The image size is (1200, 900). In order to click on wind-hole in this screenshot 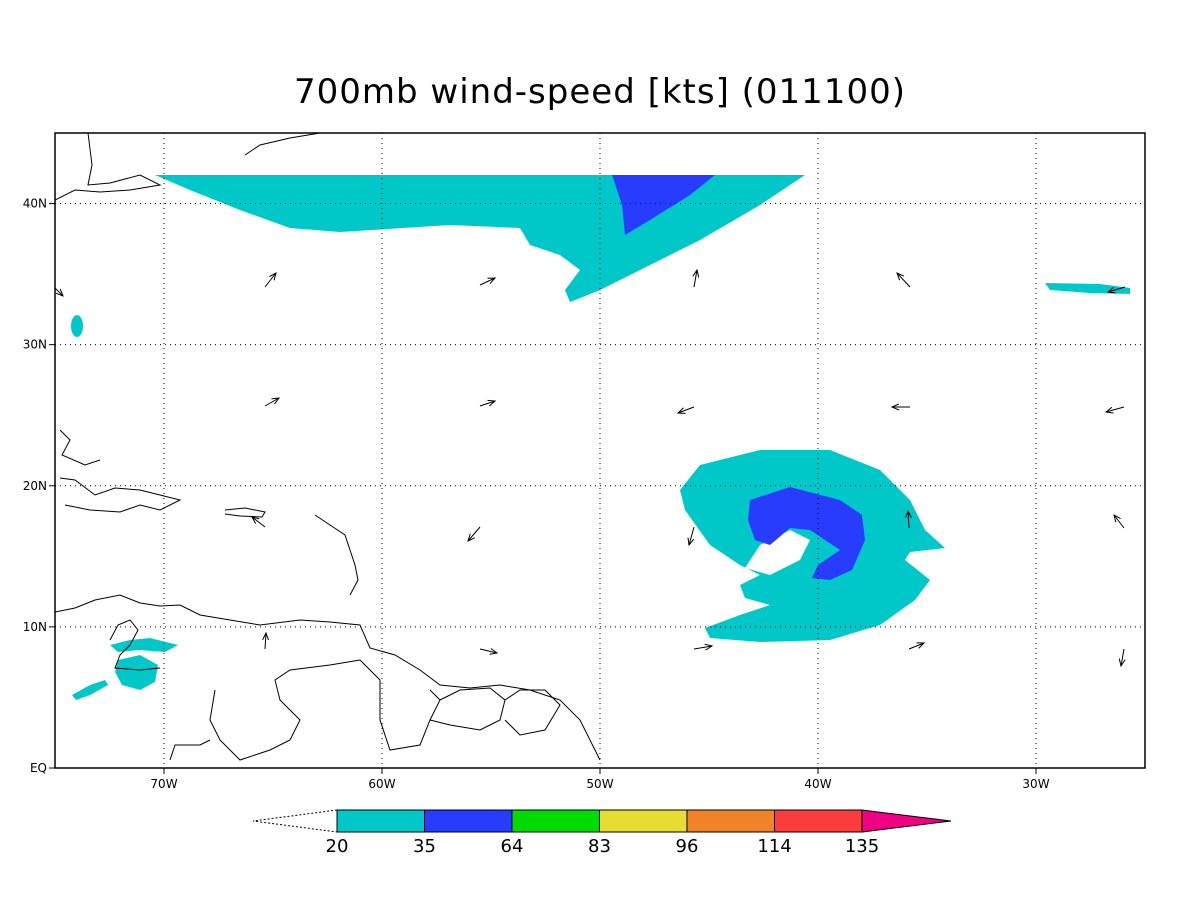, I will do `click(777, 552)`.